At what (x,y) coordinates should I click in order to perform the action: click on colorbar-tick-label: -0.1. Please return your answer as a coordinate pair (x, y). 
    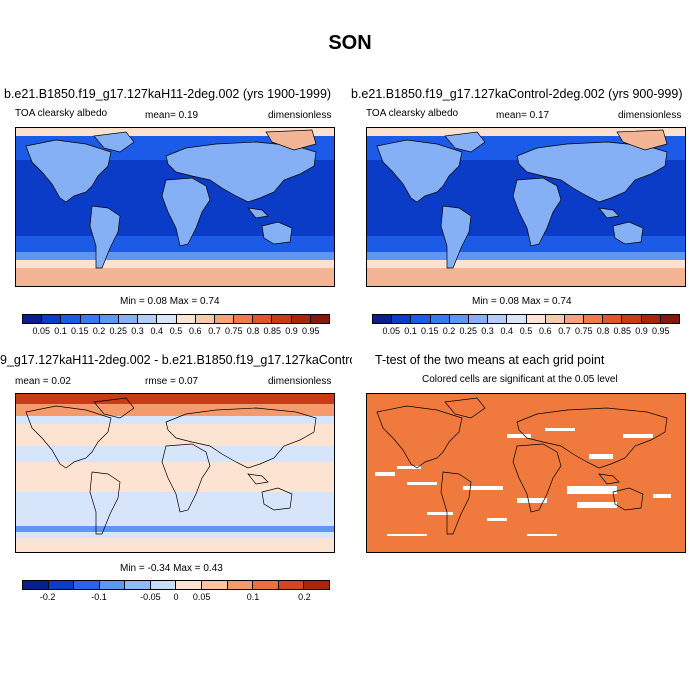
    Looking at the image, I should click on (99, 597).